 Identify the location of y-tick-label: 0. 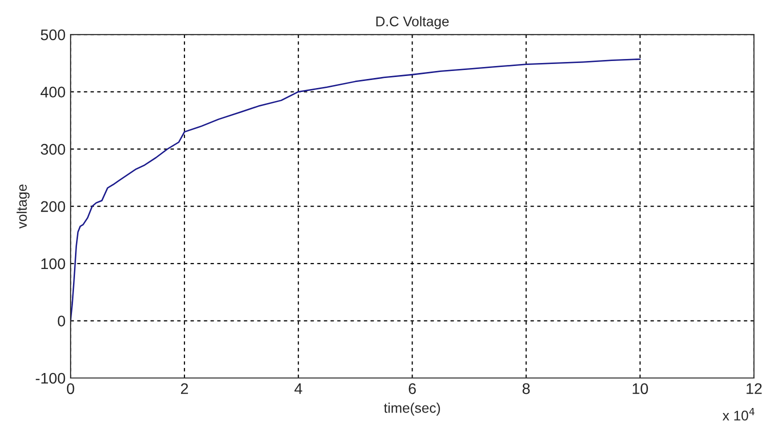
(62, 321).